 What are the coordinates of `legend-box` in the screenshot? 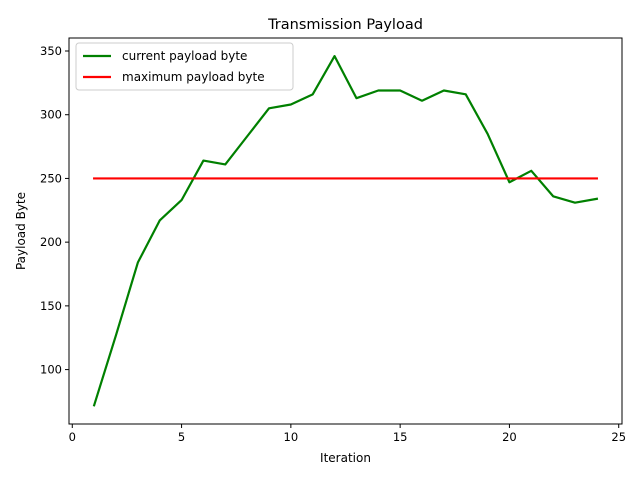 It's located at (184, 66).